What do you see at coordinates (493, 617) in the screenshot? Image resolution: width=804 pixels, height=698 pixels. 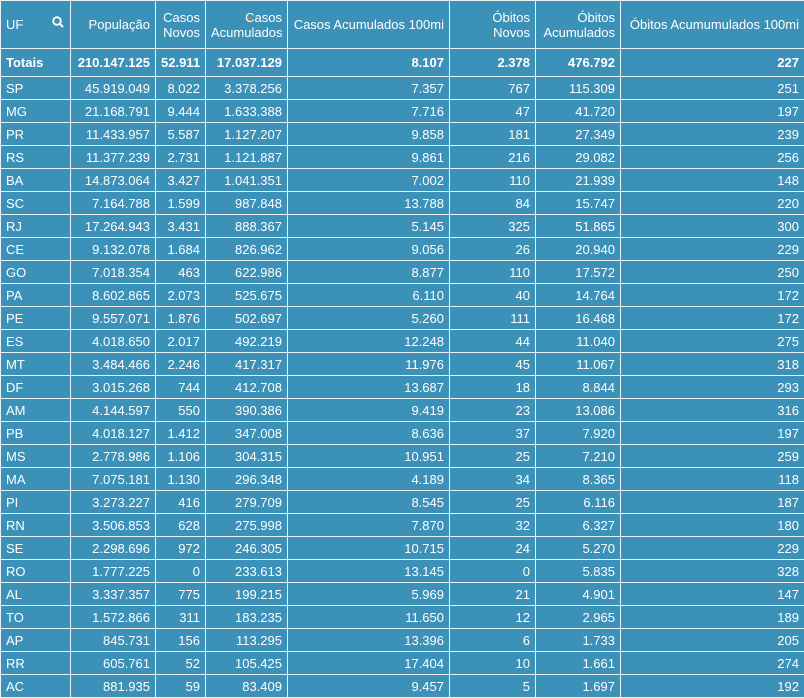 I see `cell: 12` at bounding box center [493, 617].